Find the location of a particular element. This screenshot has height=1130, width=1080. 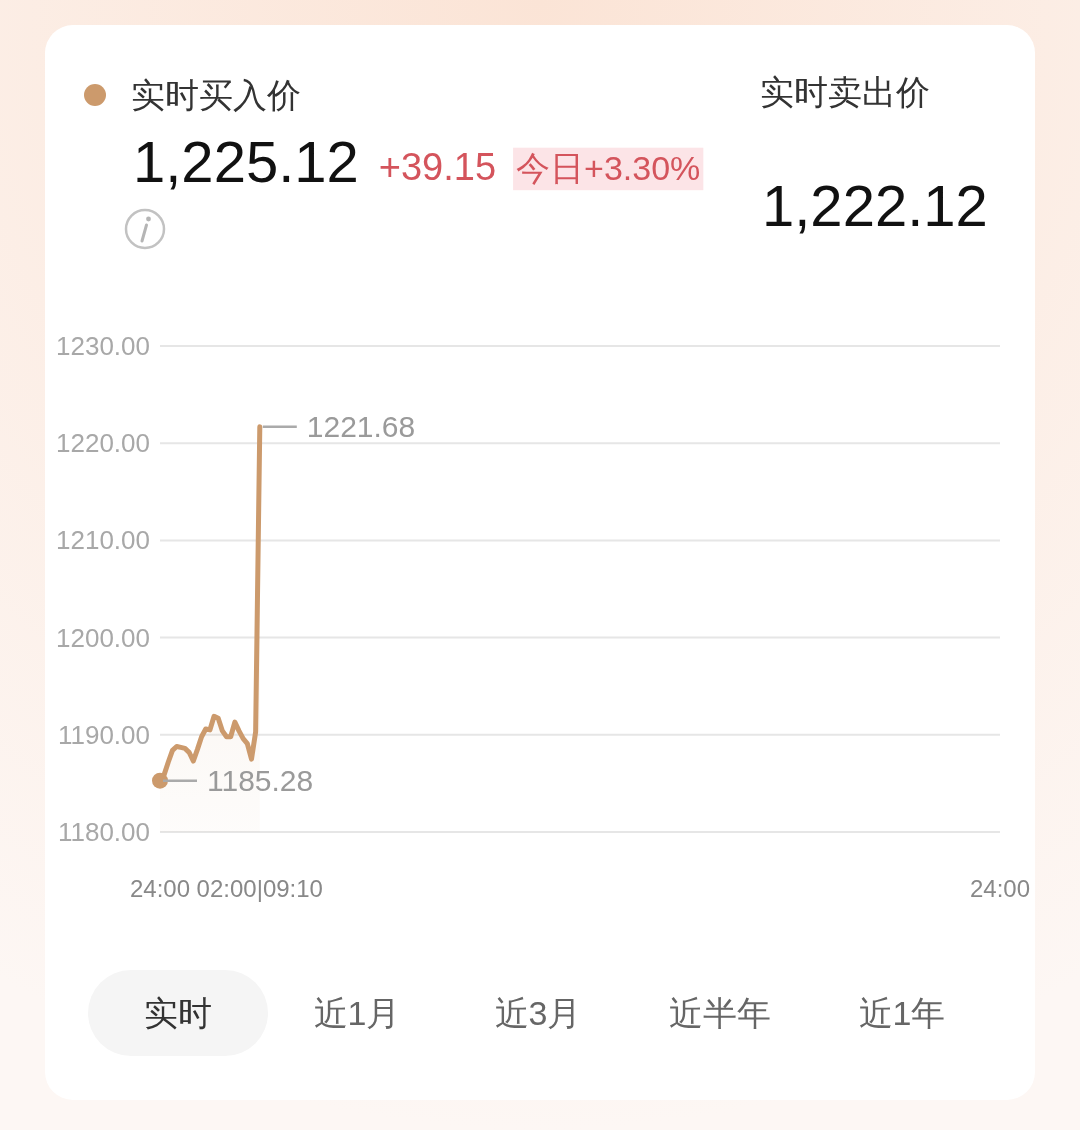

y-tick-label: 1210.00 is located at coordinates (103, 540).